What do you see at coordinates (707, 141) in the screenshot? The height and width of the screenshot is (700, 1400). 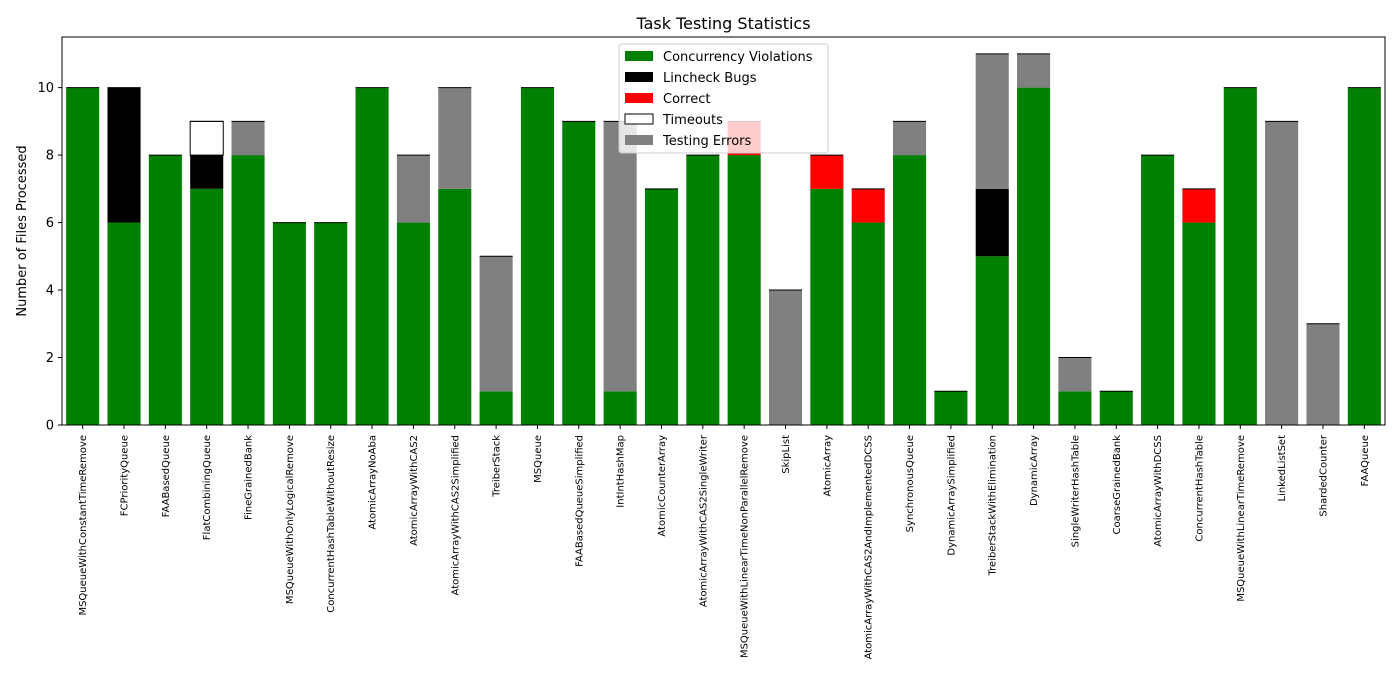 I see `legend-label-testing-errors: Testing Errors` at bounding box center [707, 141].